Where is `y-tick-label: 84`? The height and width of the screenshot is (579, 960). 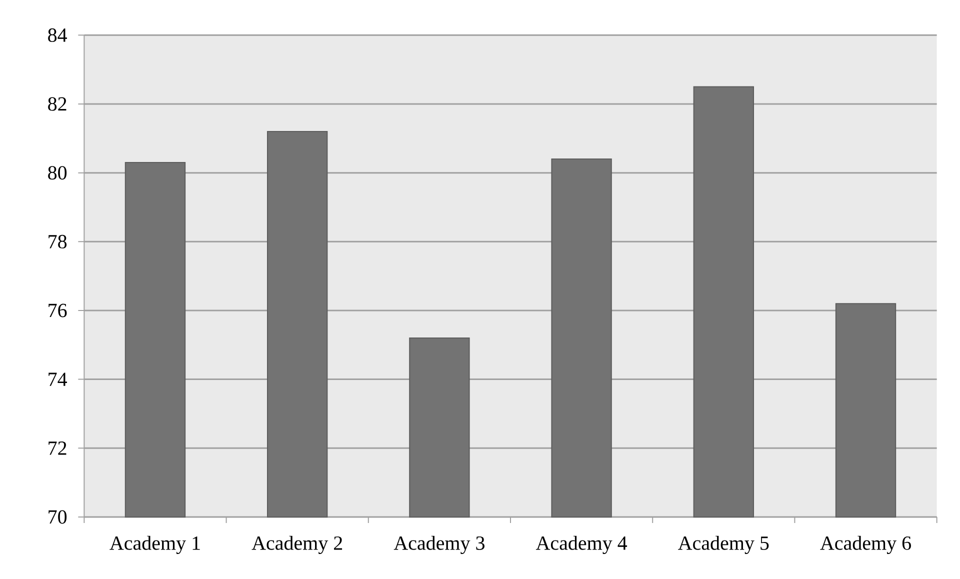
y-tick-label: 84 is located at coordinates (58, 35).